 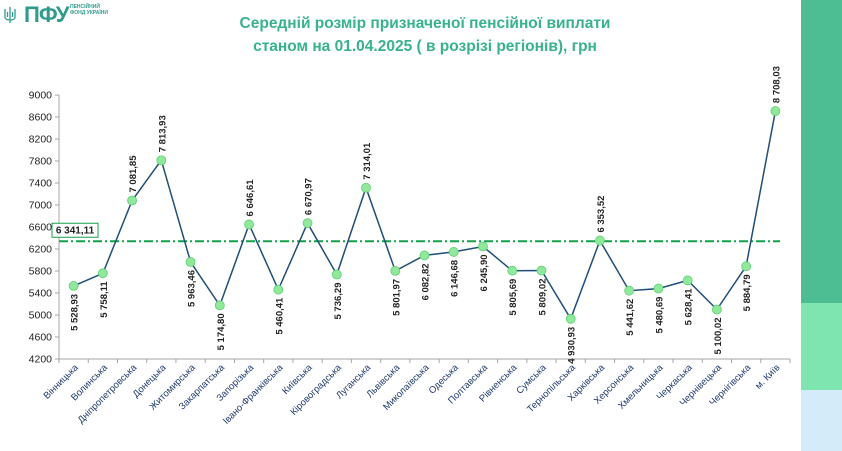 I want to click on data-label: 5 884,79, so click(x=747, y=292).